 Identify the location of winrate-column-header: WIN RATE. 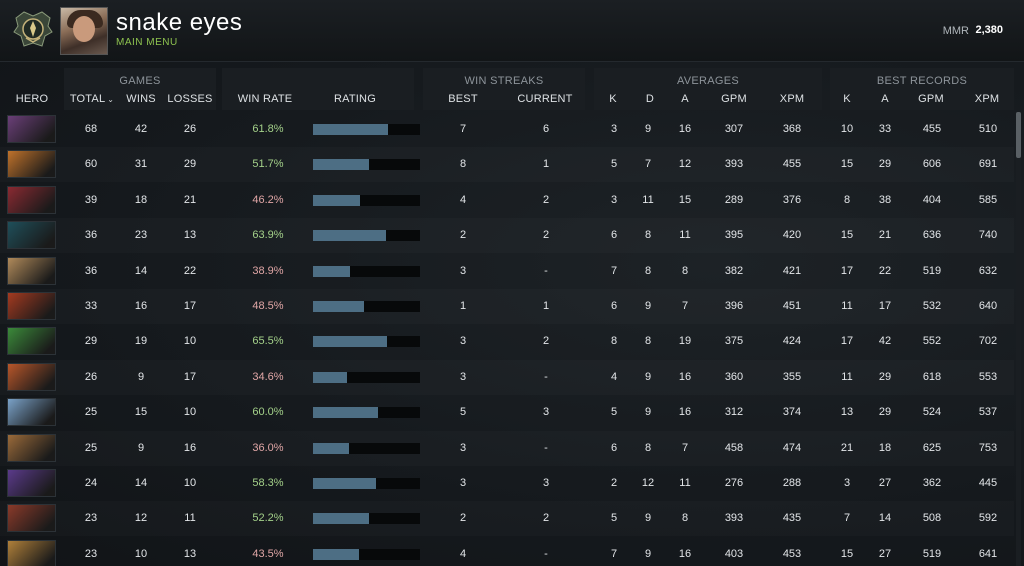
(265, 99).